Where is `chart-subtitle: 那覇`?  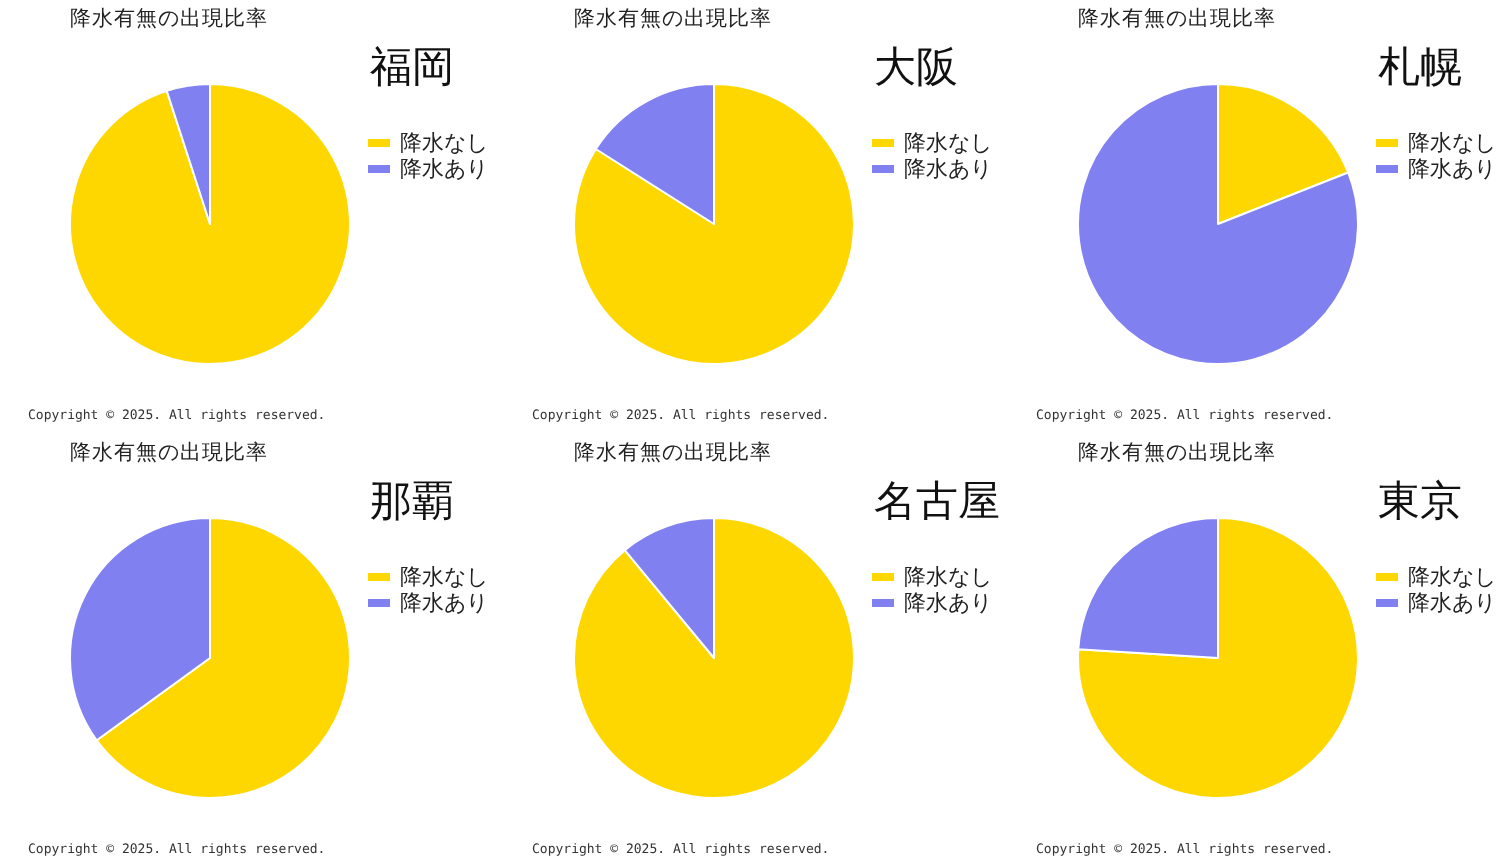 chart-subtitle: 那覇 is located at coordinates (412, 501).